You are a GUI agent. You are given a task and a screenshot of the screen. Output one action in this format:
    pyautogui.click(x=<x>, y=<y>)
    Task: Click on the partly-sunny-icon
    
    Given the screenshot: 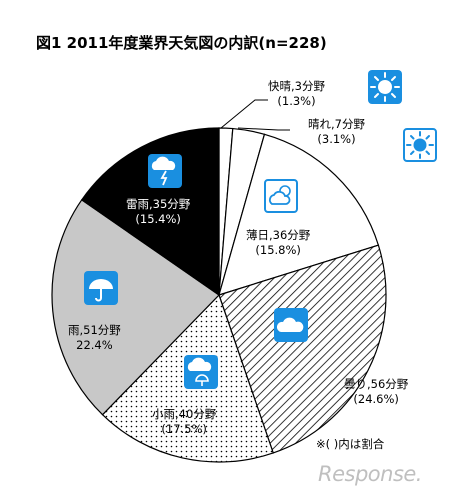 What is the action you would take?
    pyautogui.click(x=281, y=196)
    